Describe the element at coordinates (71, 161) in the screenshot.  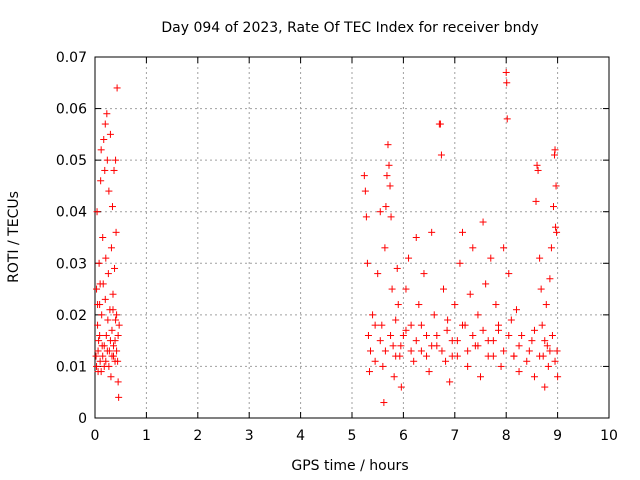
I see `y-tick-label: 0.05` at that location.